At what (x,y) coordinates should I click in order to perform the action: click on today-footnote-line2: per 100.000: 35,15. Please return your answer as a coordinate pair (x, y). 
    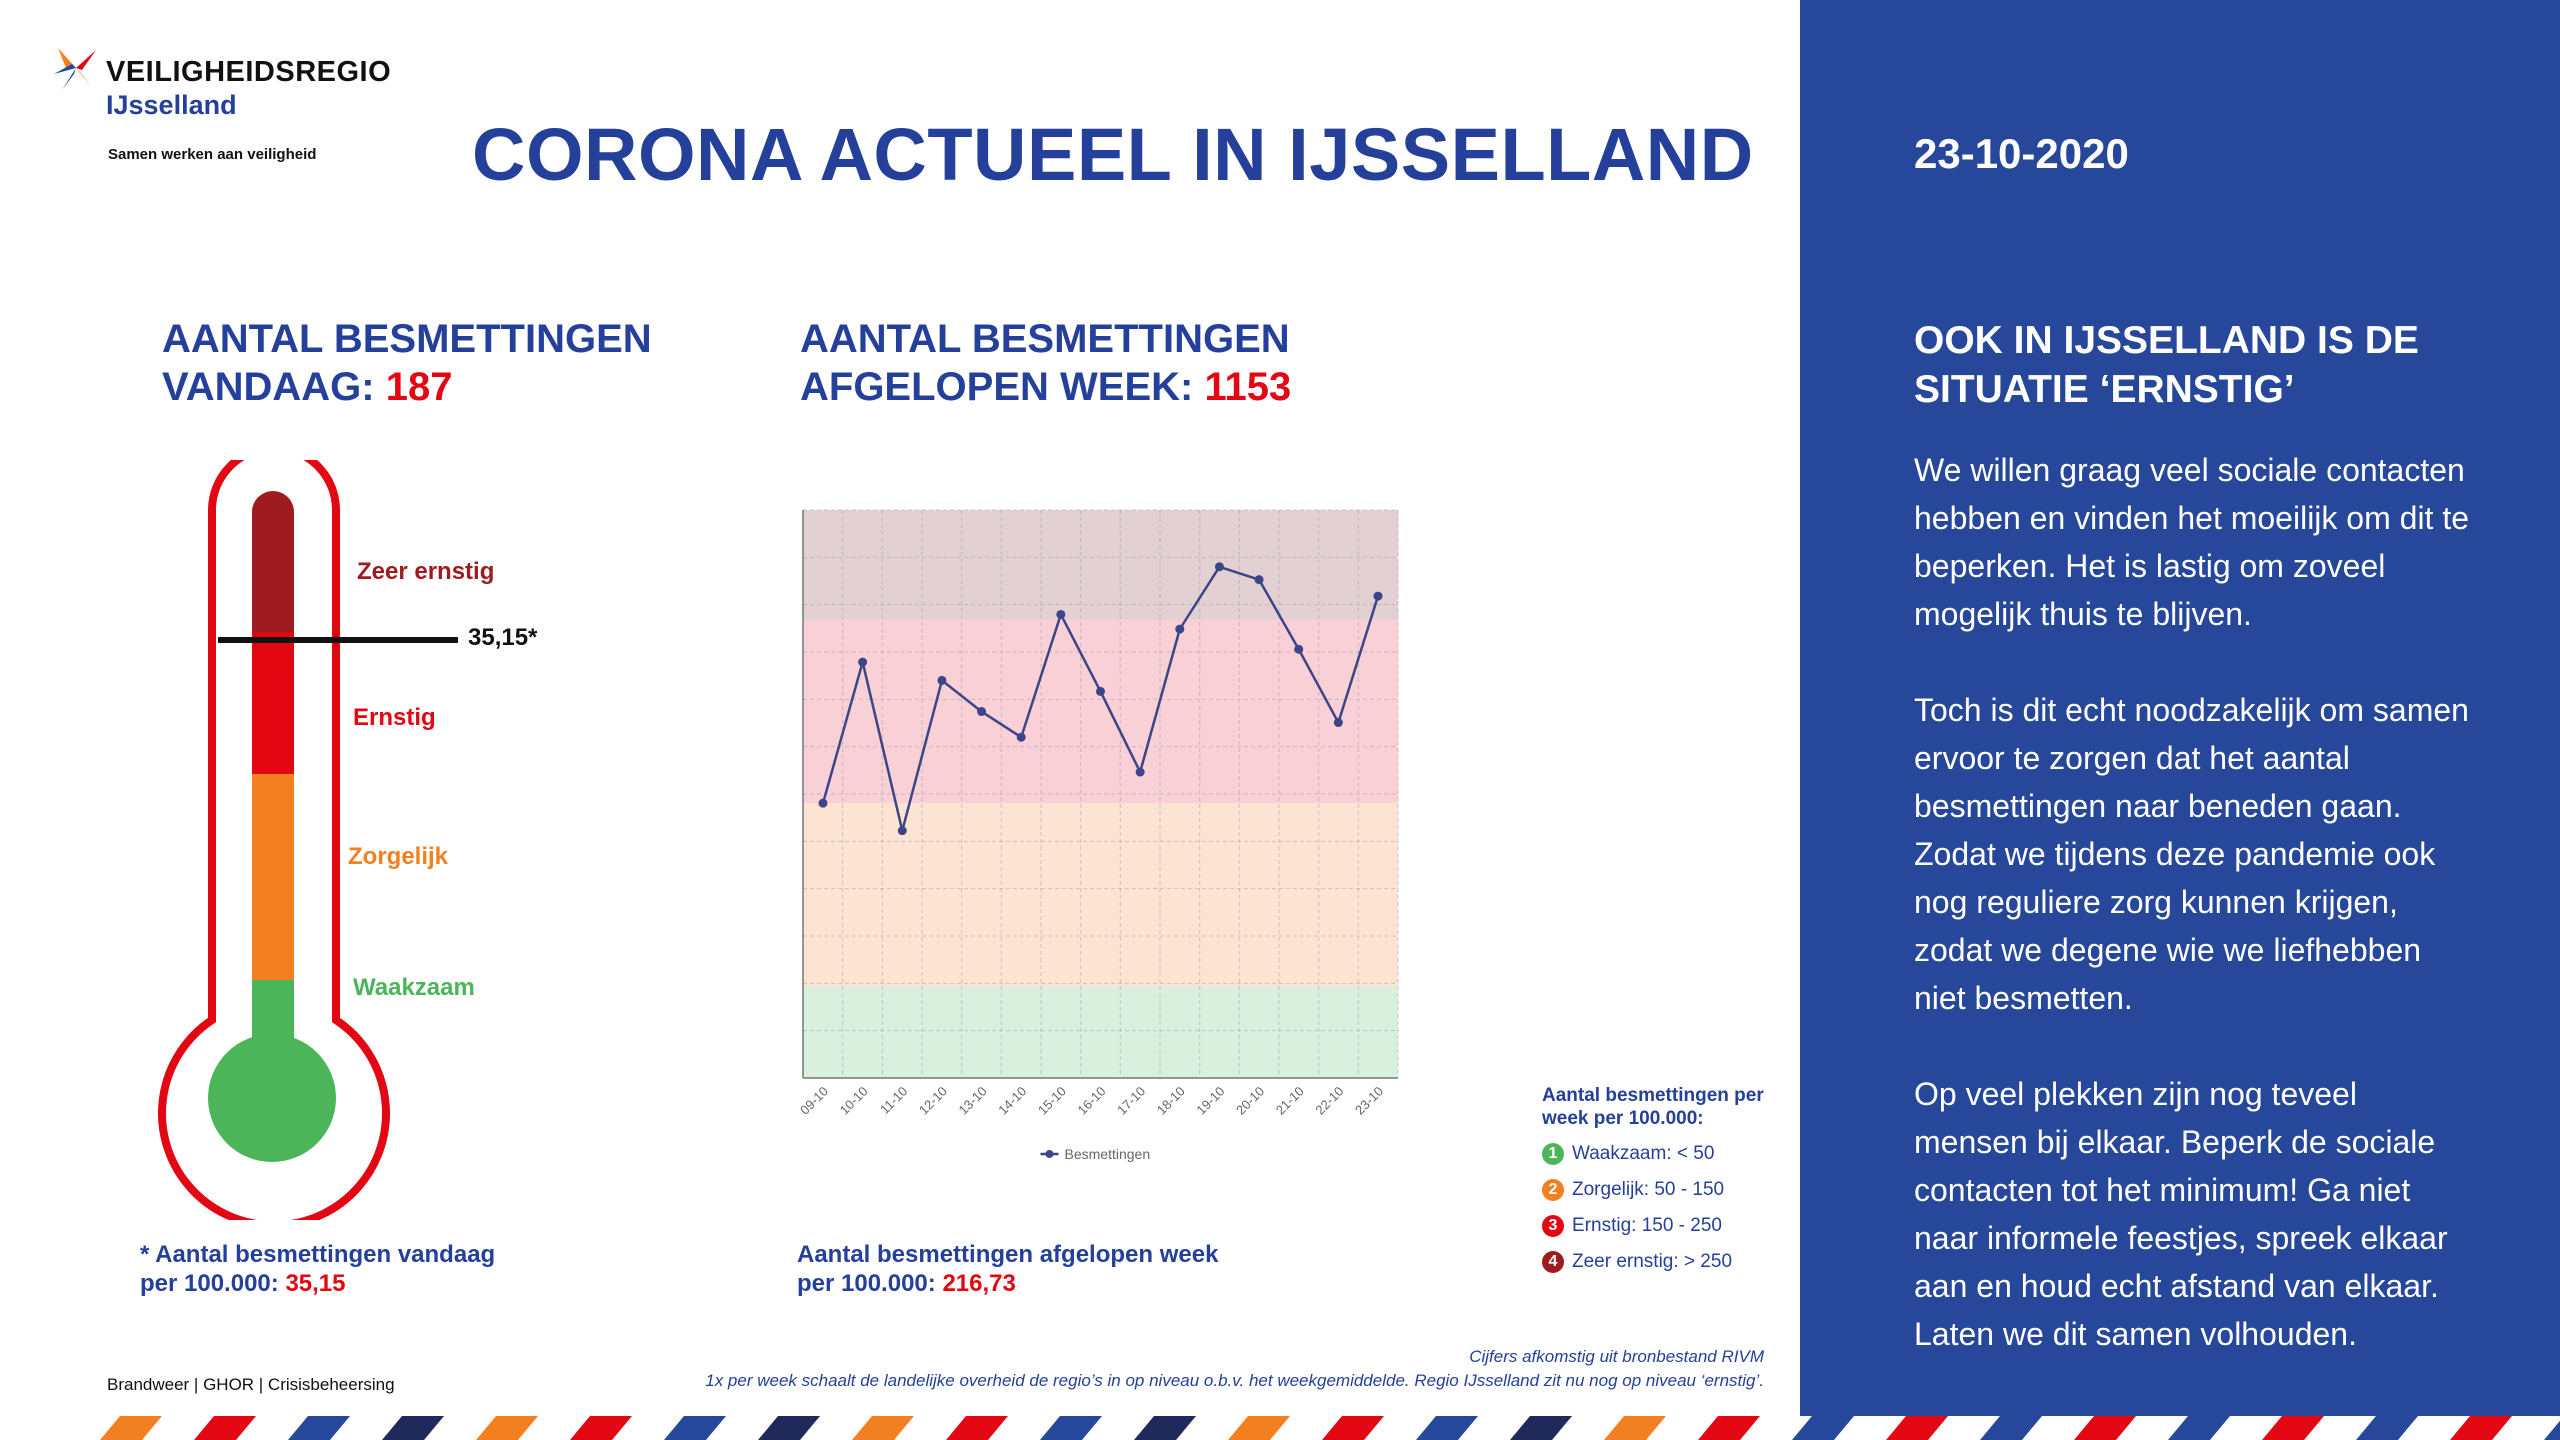
    Looking at the image, I should click on (317, 1283).